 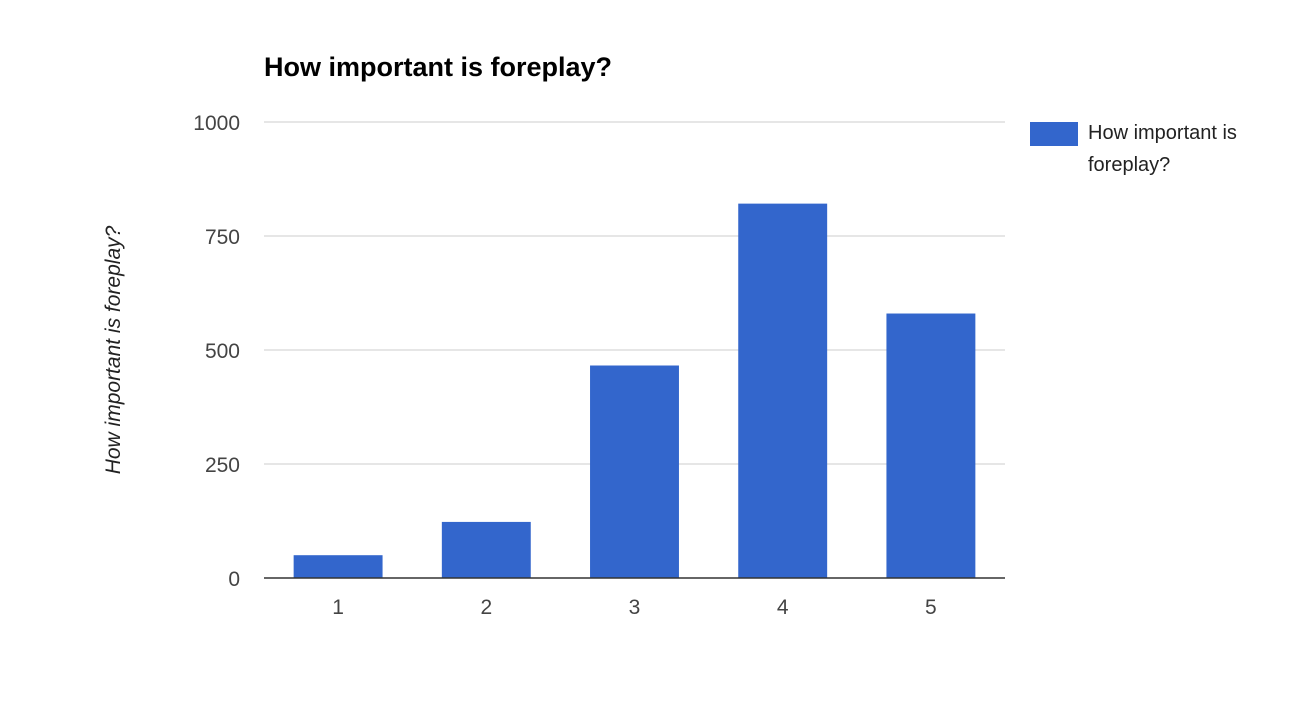 I want to click on x-tick-label: 5, so click(x=931, y=607).